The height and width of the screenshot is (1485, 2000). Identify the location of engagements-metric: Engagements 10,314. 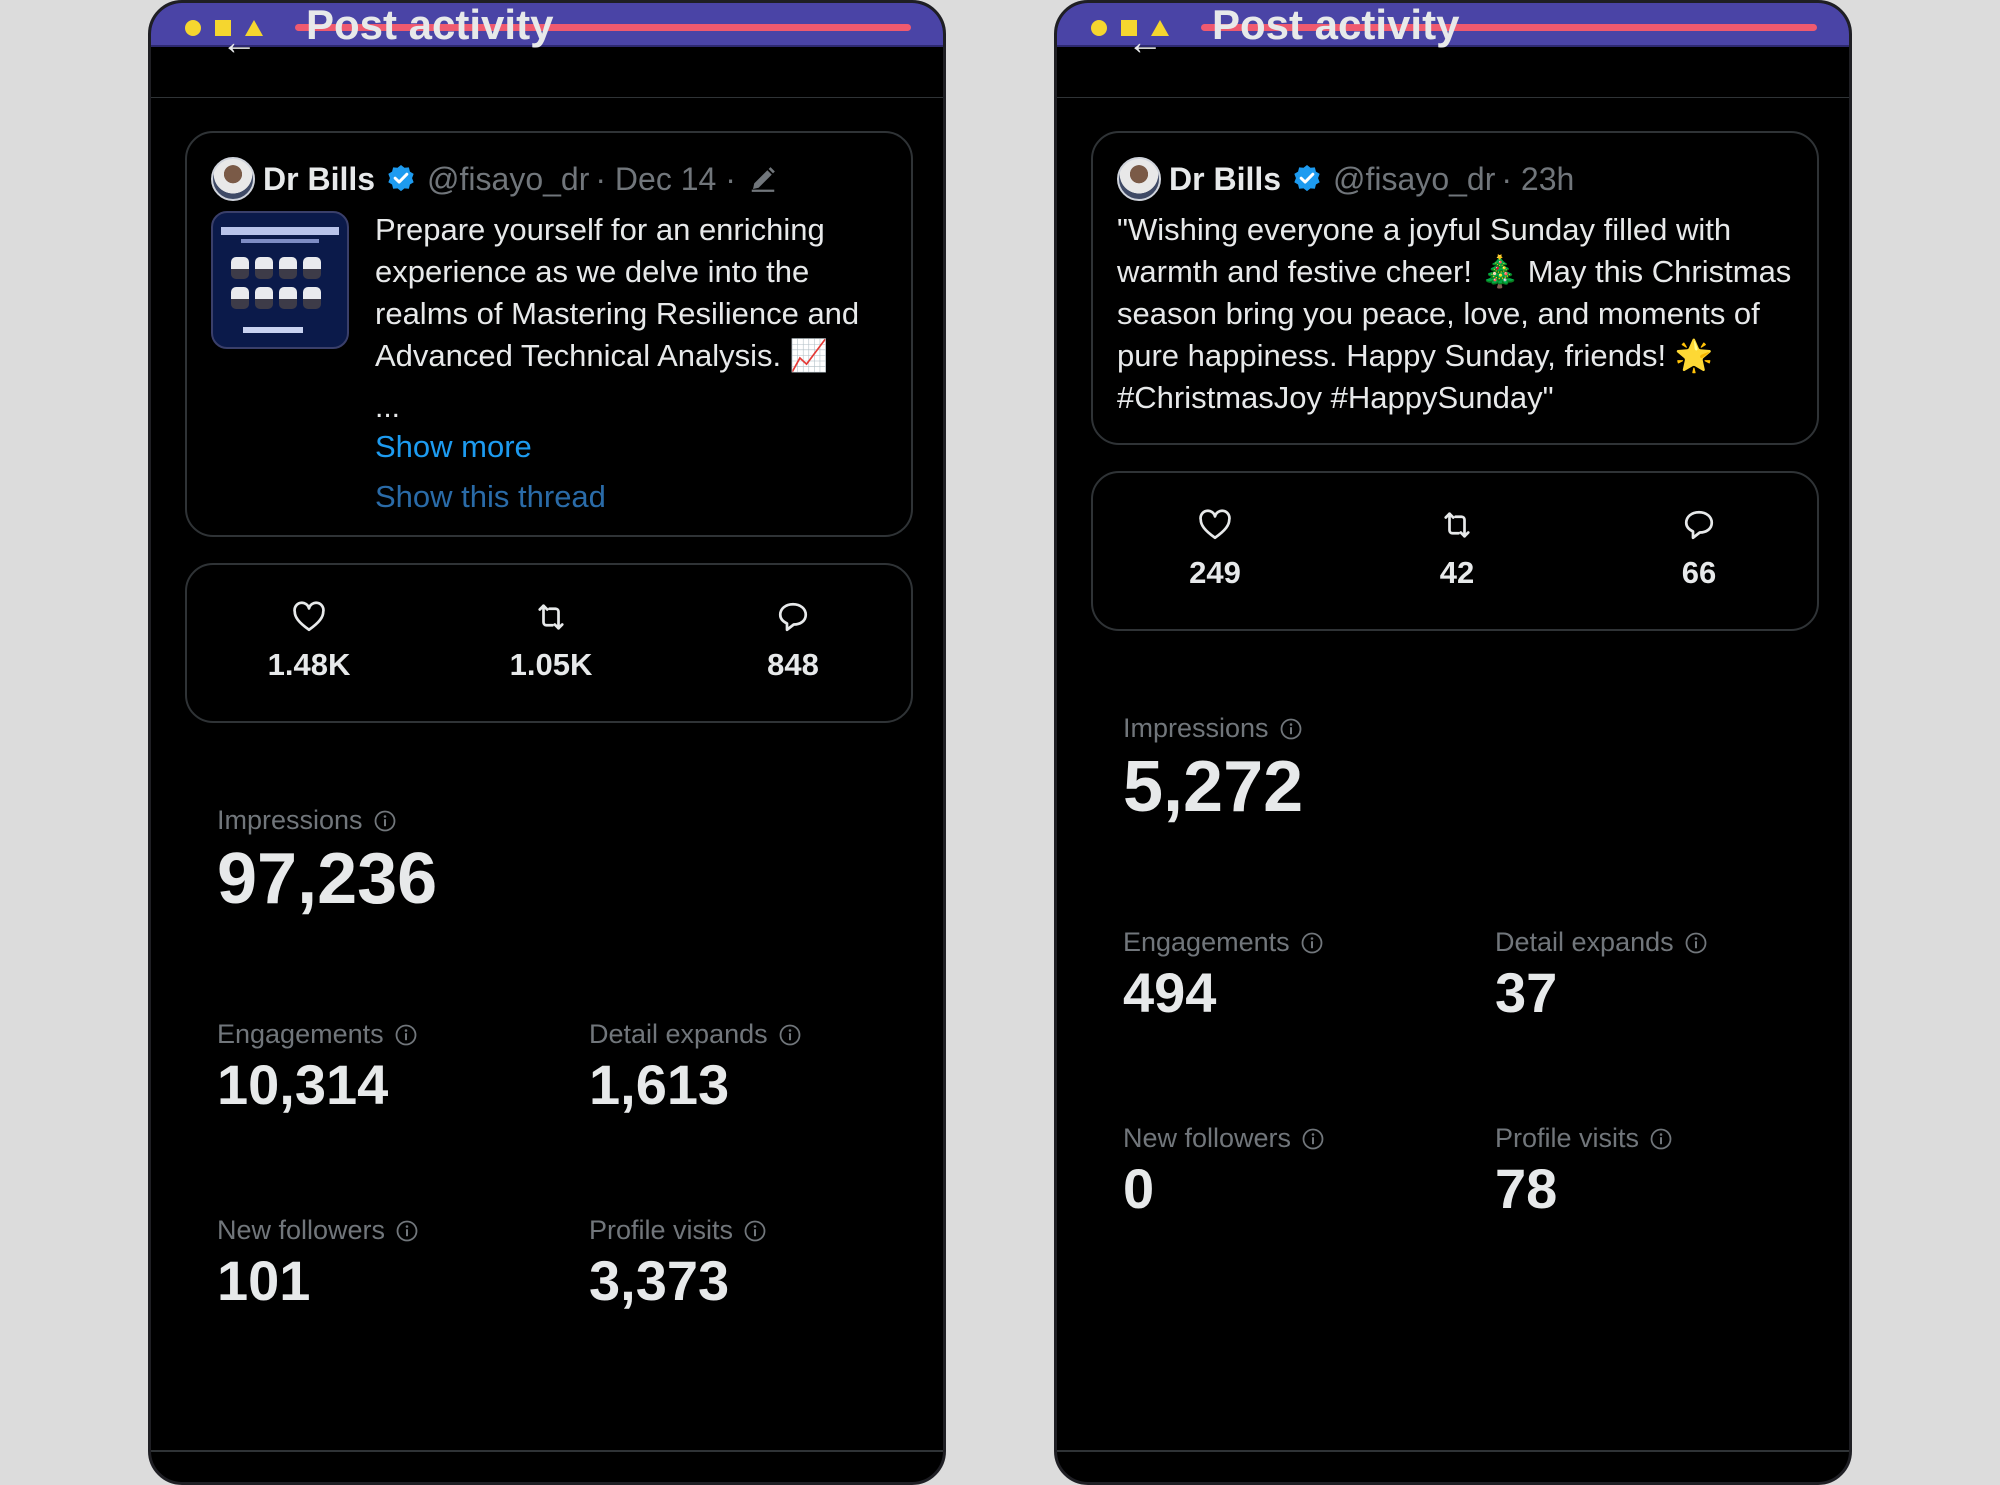
(317, 1068).